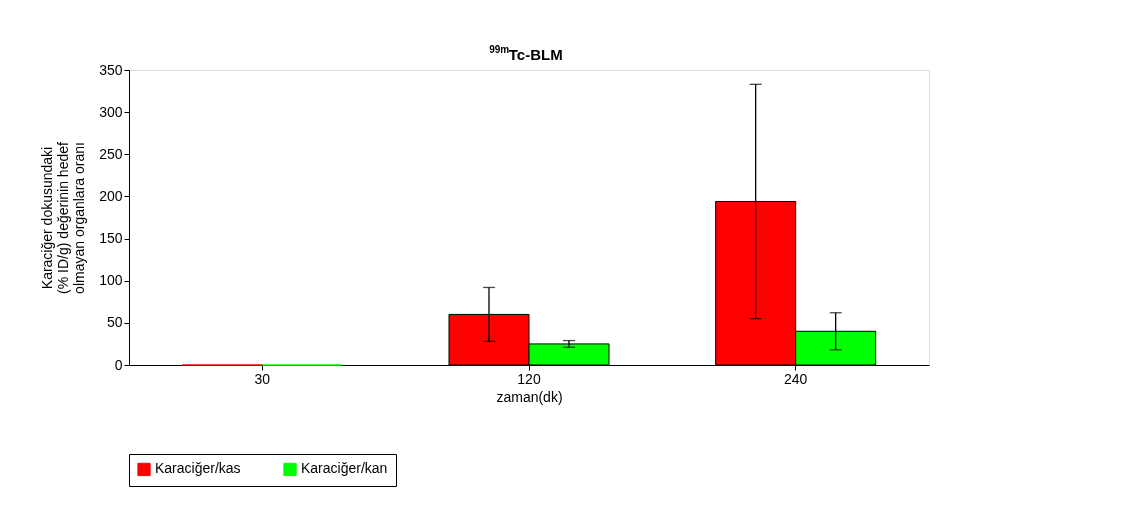  What do you see at coordinates (114, 322) in the screenshot?
I see `y-tick-label: 50` at bounding box center [114, 322].